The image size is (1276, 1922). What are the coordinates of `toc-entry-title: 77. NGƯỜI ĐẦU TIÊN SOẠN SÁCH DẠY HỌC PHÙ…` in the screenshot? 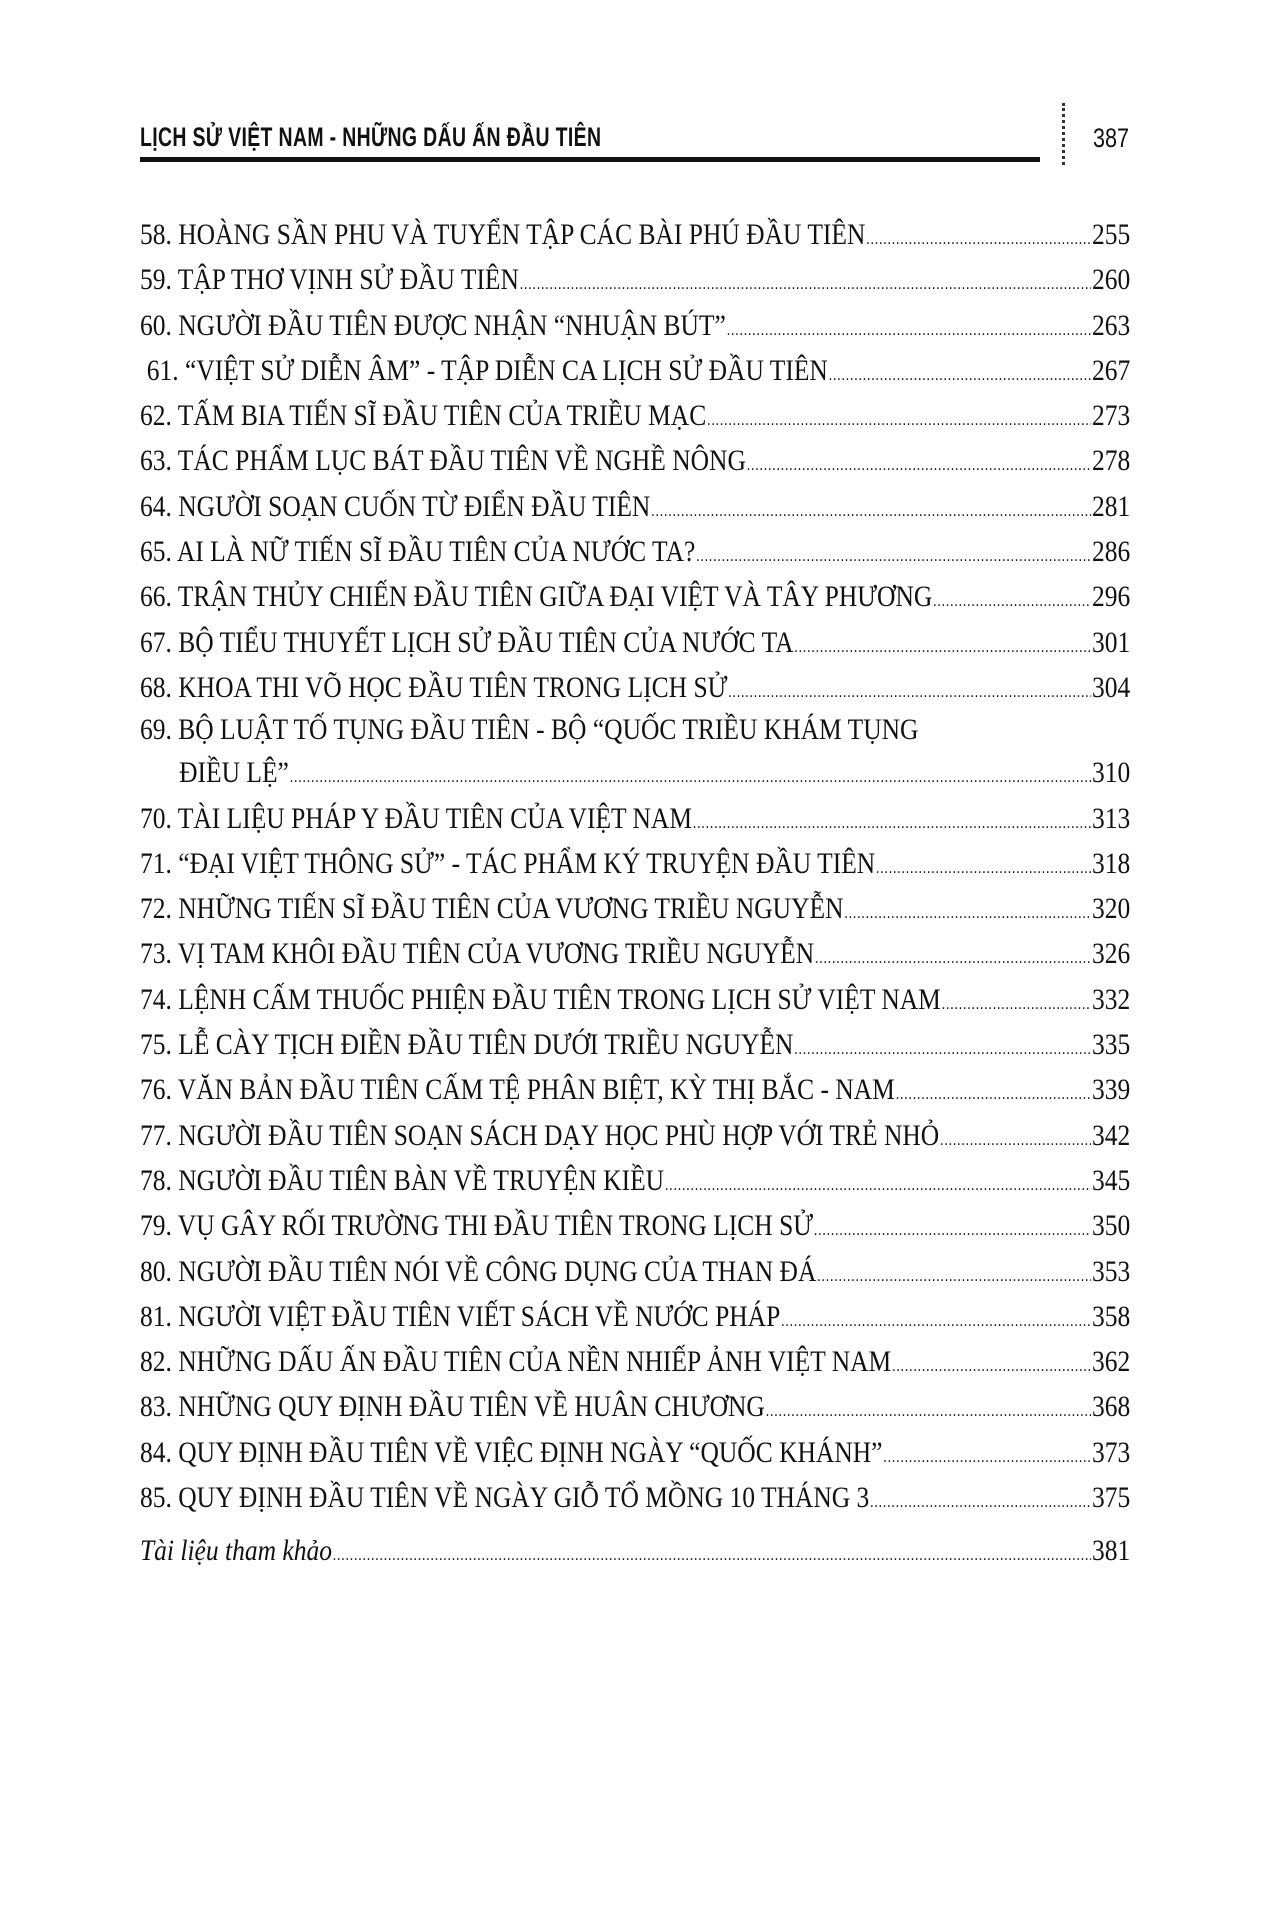 It's located at (540, 1135).